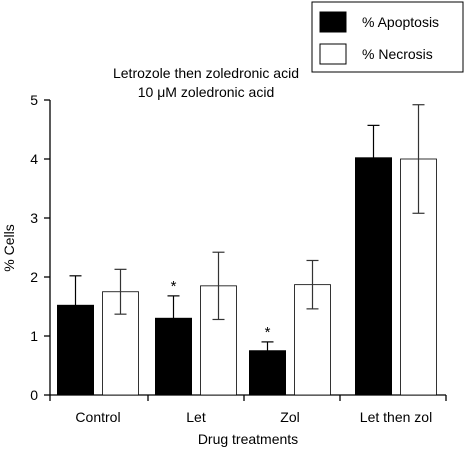 The height and width of the screenshot is (454, 466). Describe the element at coordinates (34, 100) in the screenshot. I see `y-tick-label: 5` at that location.